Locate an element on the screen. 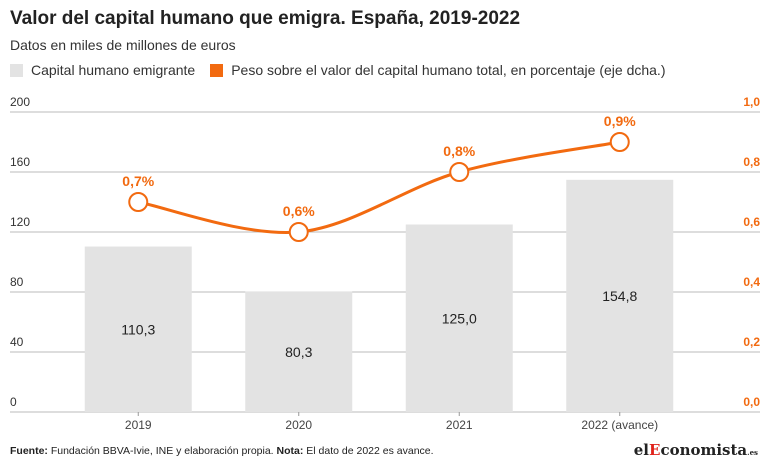  footer-note-text: El dato de 2022 es avance. is located at coordinates (368, 451).